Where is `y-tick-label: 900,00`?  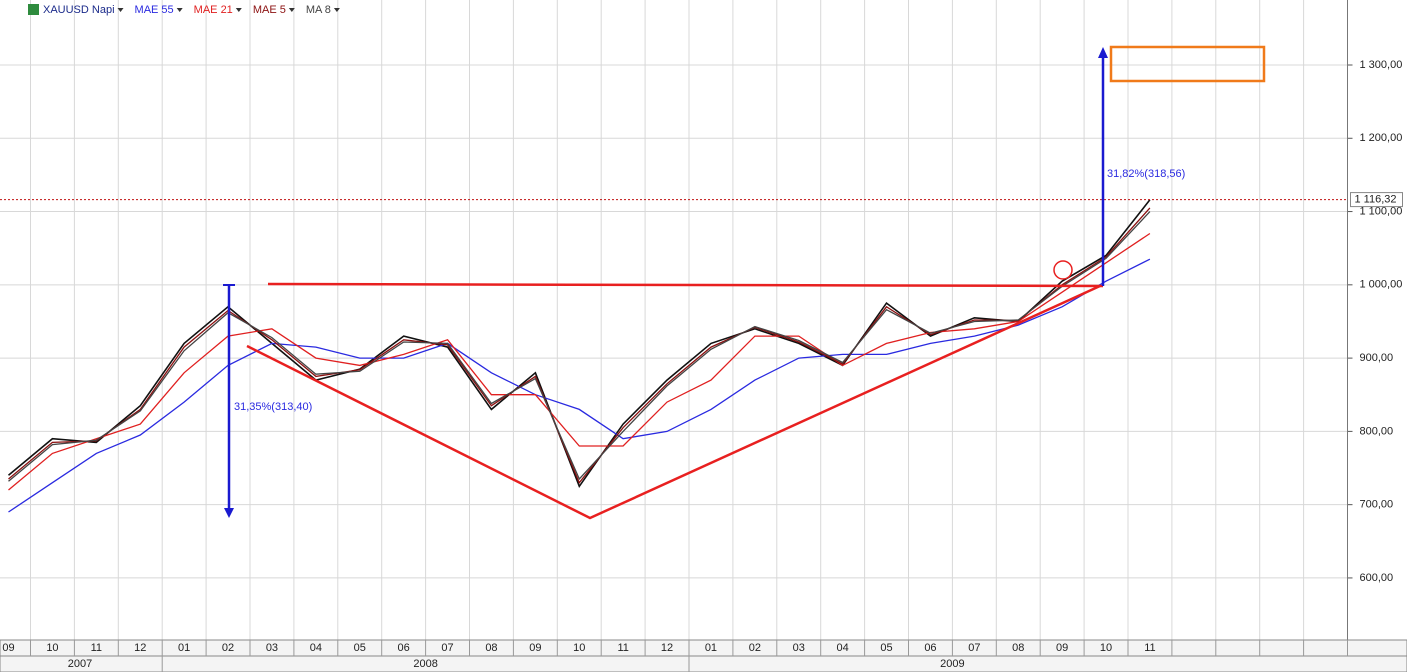 y-tick-label: 900,00 is located at coordinates (1377, 358).